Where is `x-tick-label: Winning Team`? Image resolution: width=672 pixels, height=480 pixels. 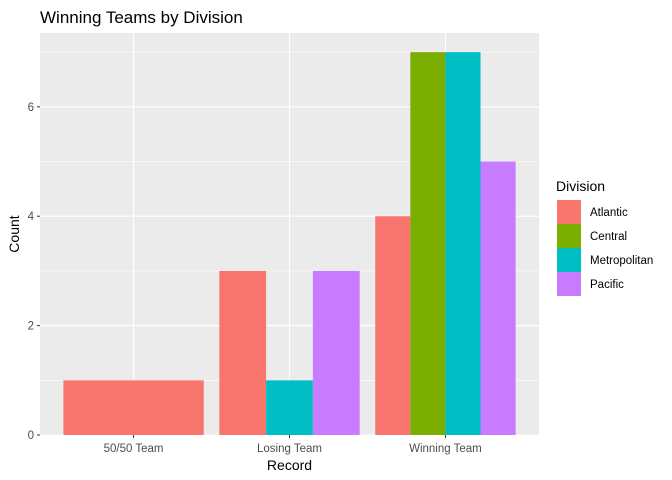 x-tick-label: Winning Team is located at coordinates (445, 449).